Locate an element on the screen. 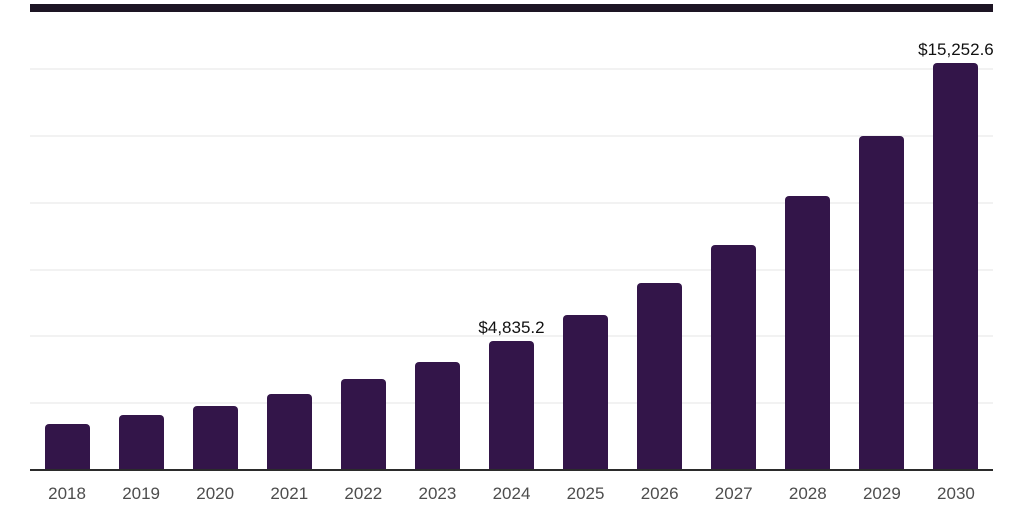  bar-2018 is located at coordinates (67, 447).